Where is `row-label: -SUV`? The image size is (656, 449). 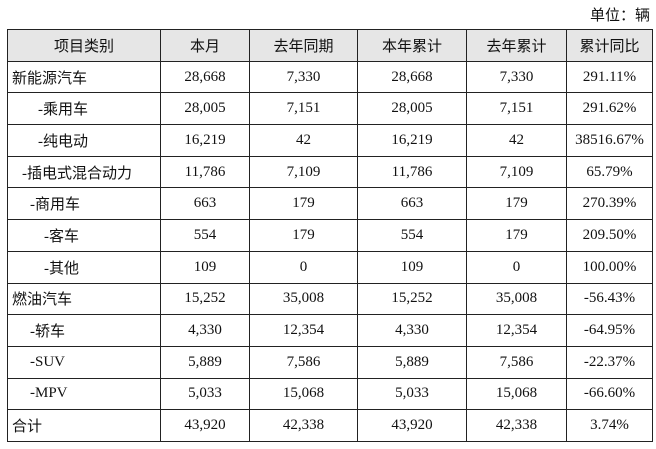
row-label: -SUV is located at coordinates (84, 362).